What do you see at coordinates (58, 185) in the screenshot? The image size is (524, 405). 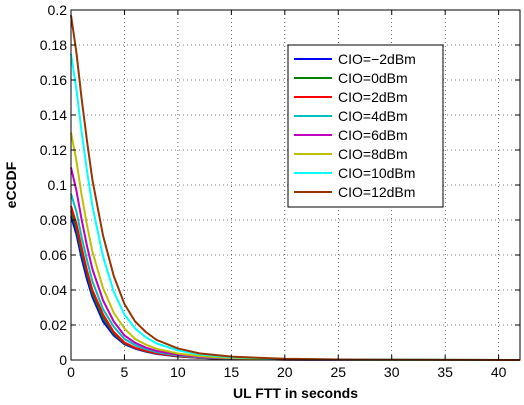 I see `y-tick-label: 0.1` at bounding box center [58, 185].